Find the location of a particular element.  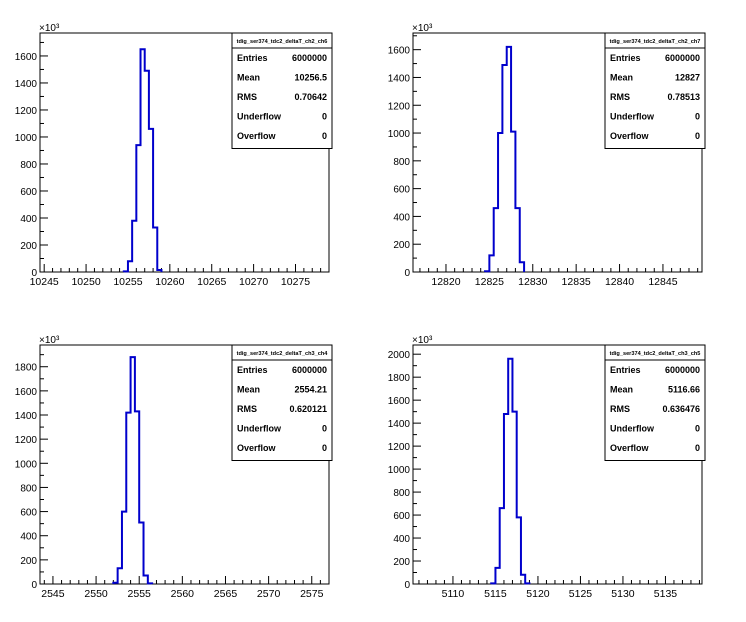

x-tick-label: 2555 is located at coordinates (140, 594).